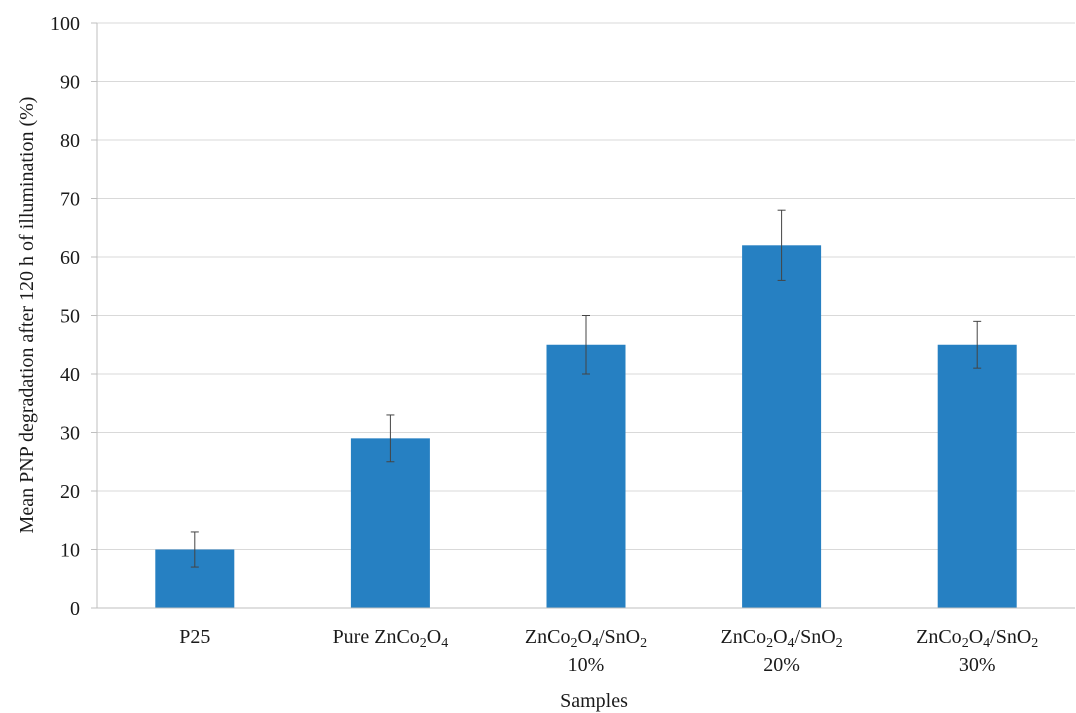 The image size is (1076, 713). What do you see at coordinates (977, 665) in the screenshot?
I see `x-tick-label: 30%` at bounding box center [977, 665].